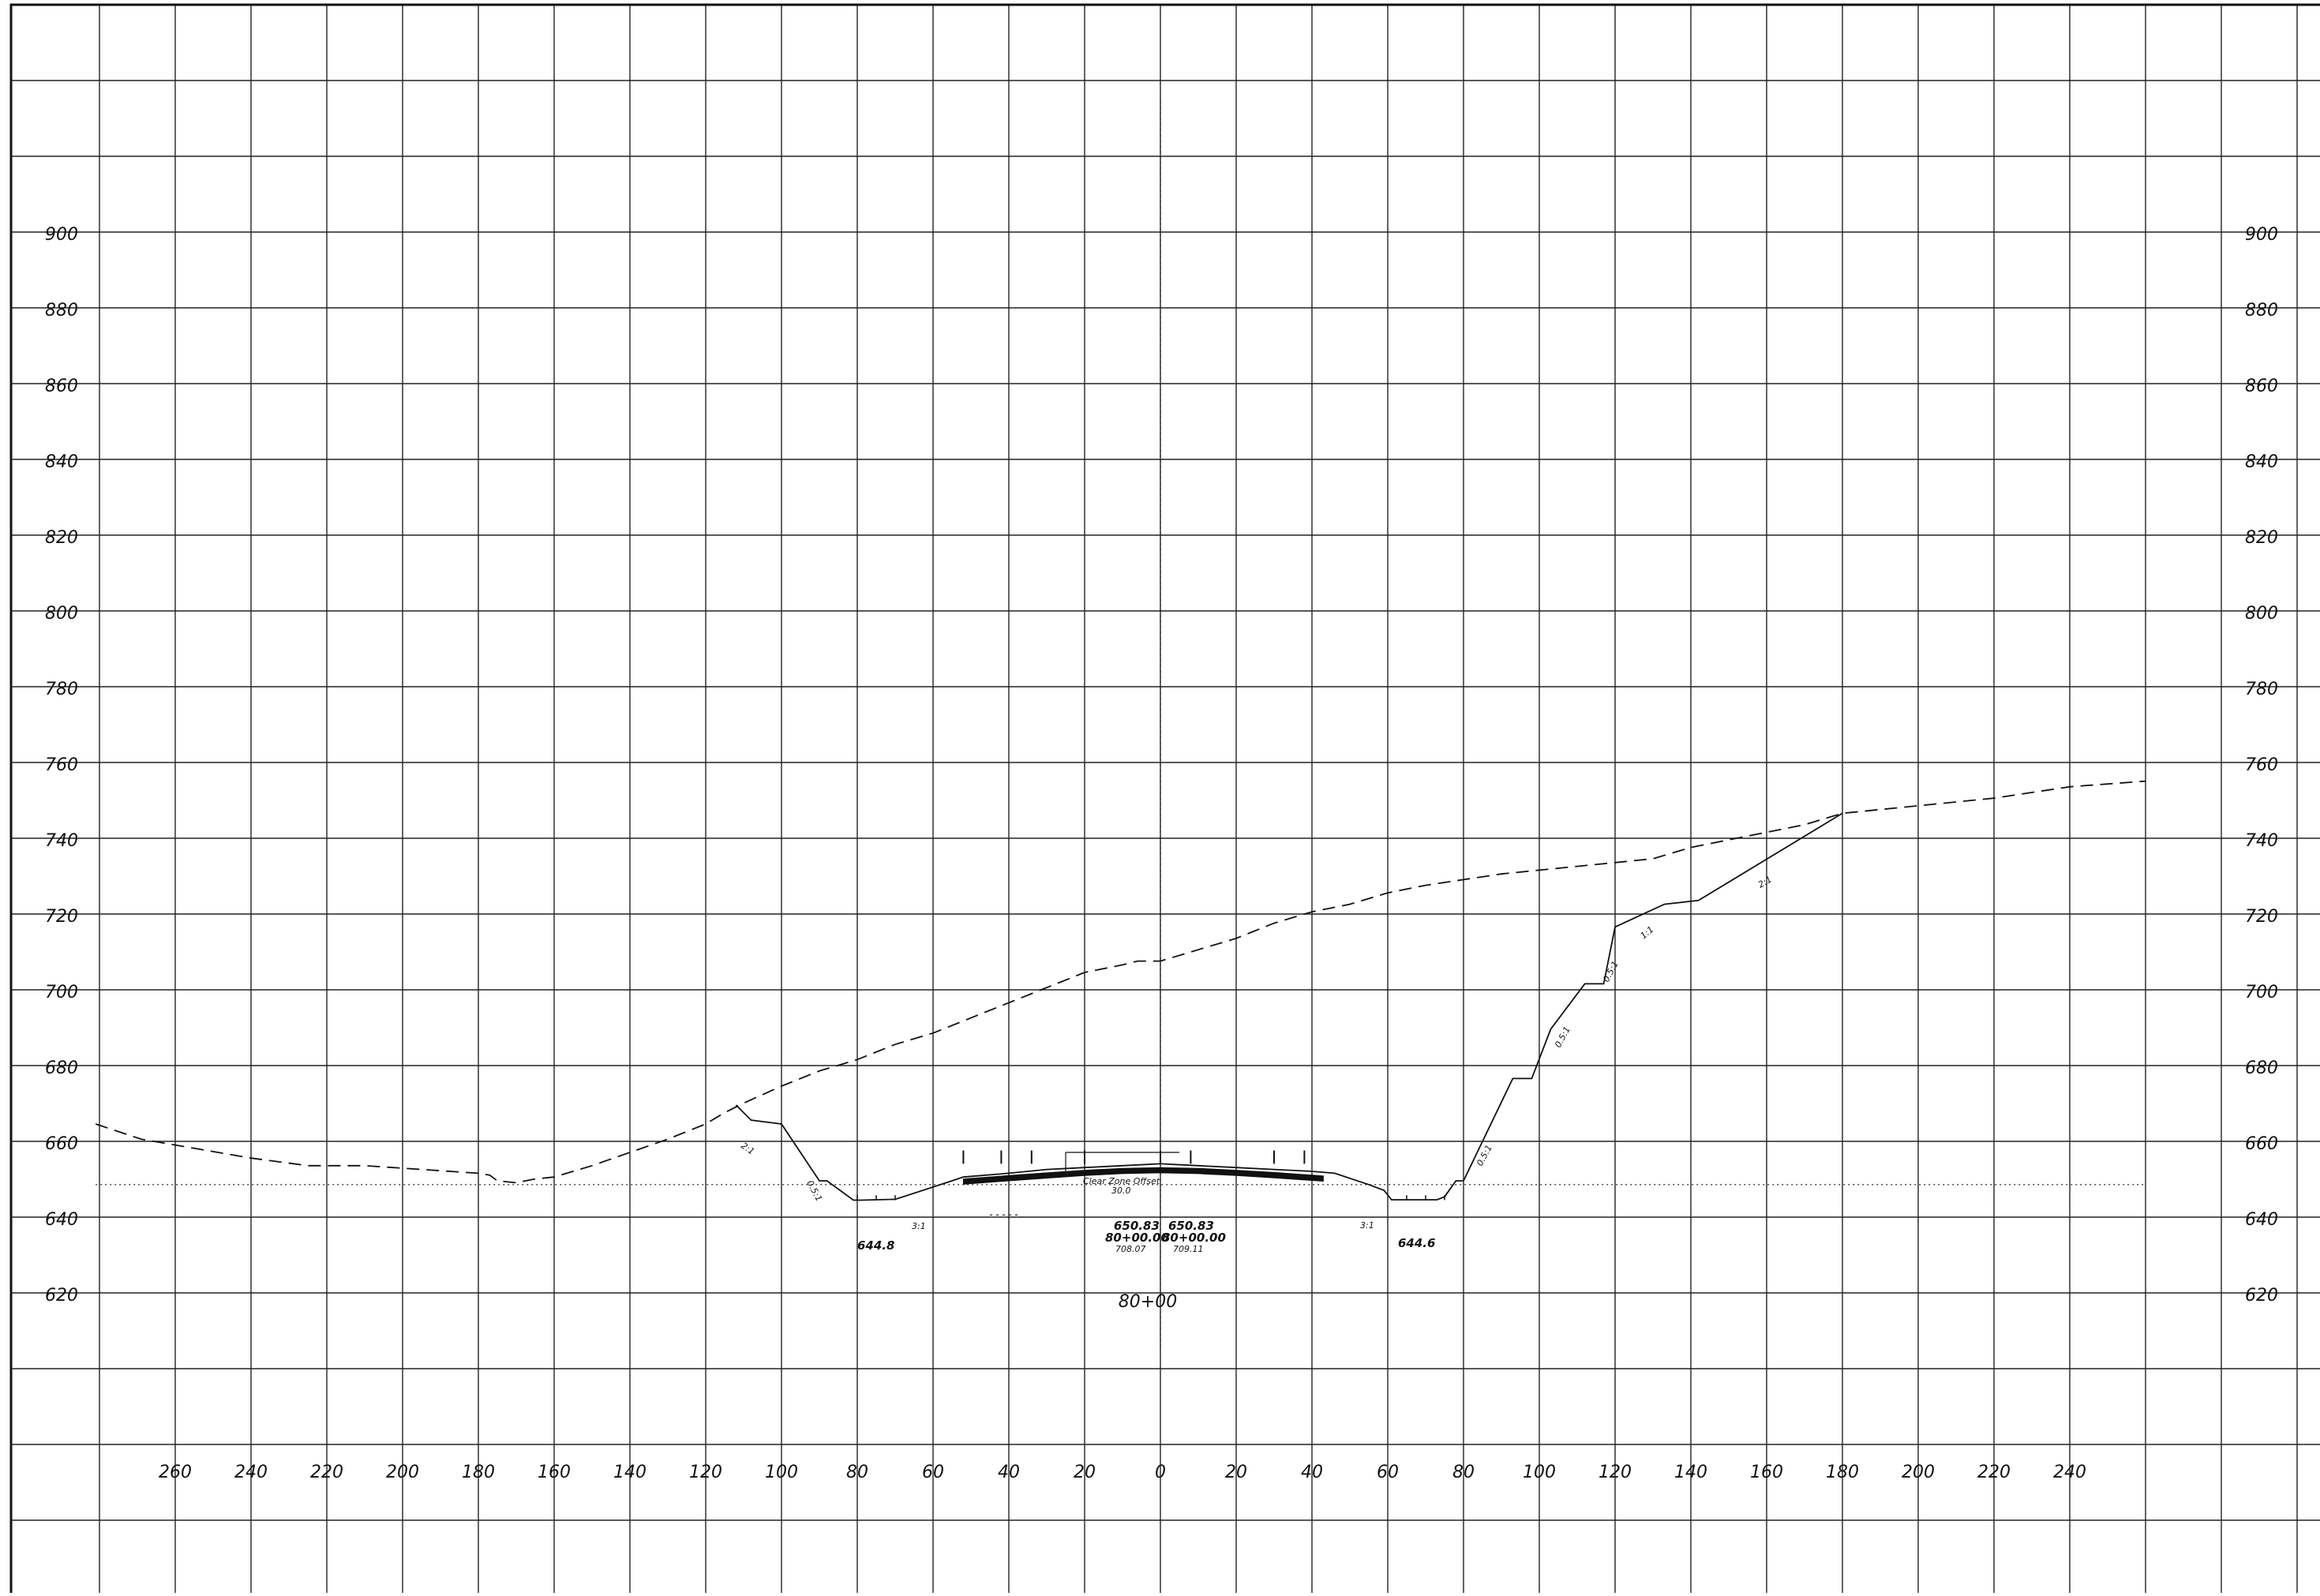 Image resolution: width=2320 pixels, height=1596 pixels. Describe the element at coordinates (61, 387) in the screenshot. I see `elevation-label-left: 860` at that location.